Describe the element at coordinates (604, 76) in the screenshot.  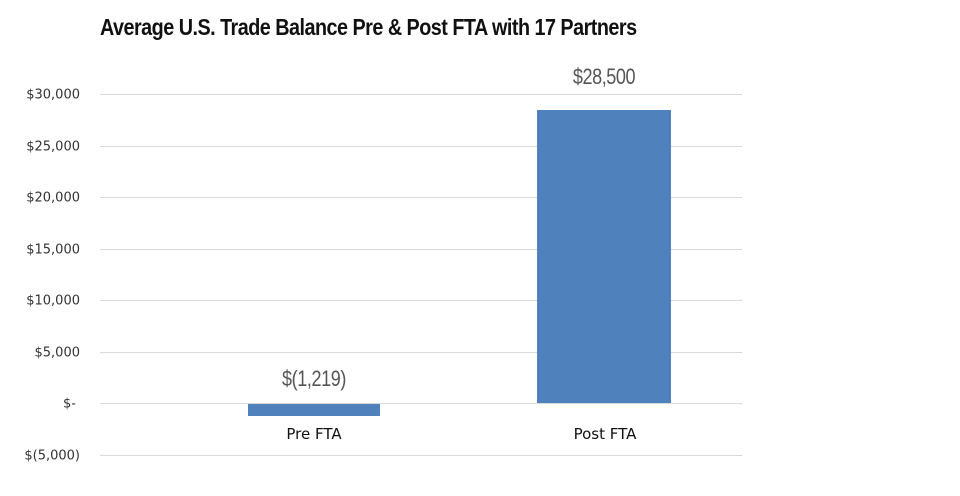
I see `data-label-post-fta: $28,500` at that location.